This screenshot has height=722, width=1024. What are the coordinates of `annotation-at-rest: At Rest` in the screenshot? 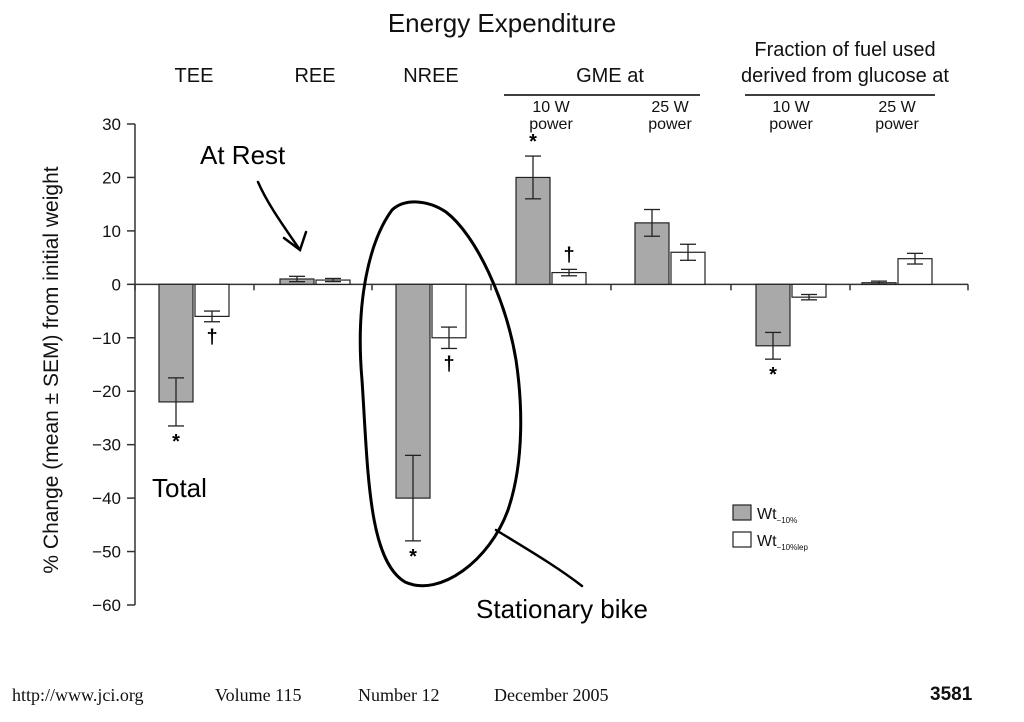 It's located at (243, 155).